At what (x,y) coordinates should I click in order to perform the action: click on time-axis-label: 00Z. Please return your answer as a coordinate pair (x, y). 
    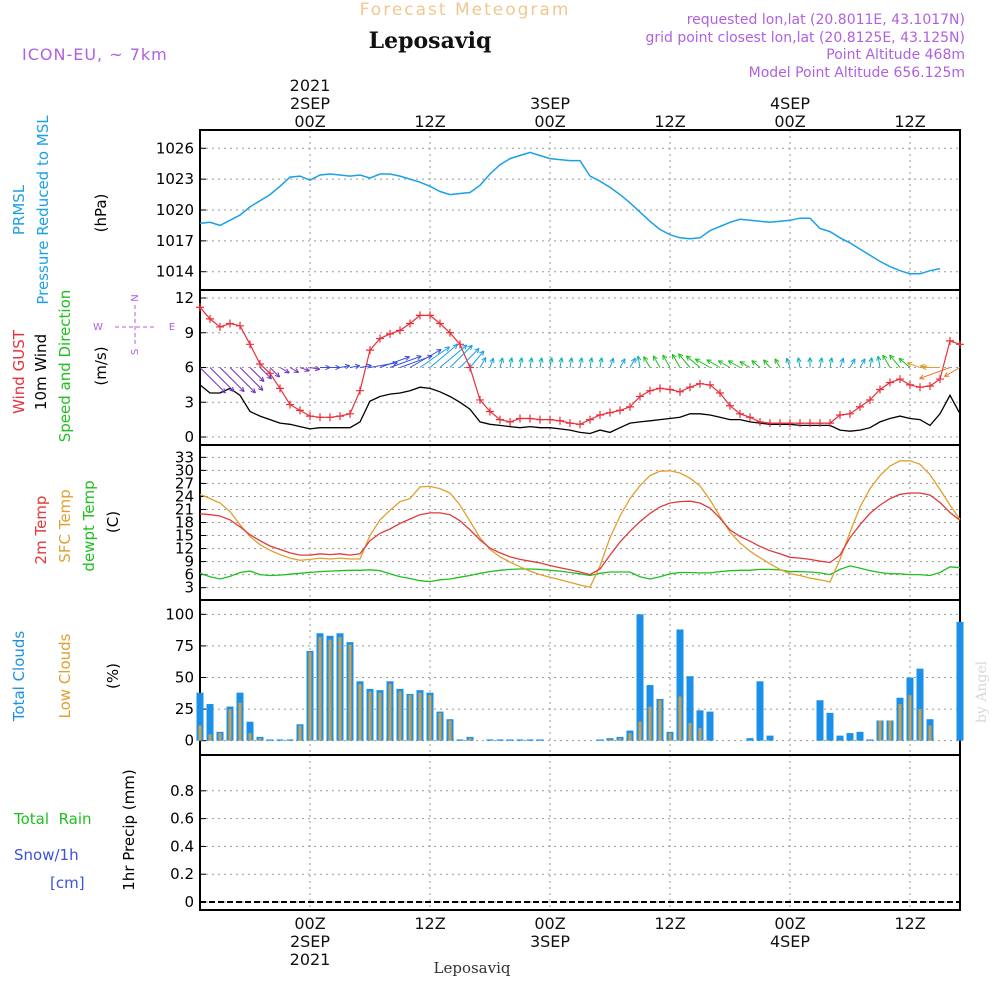
    Looking at the image, I should click on (309, 121).